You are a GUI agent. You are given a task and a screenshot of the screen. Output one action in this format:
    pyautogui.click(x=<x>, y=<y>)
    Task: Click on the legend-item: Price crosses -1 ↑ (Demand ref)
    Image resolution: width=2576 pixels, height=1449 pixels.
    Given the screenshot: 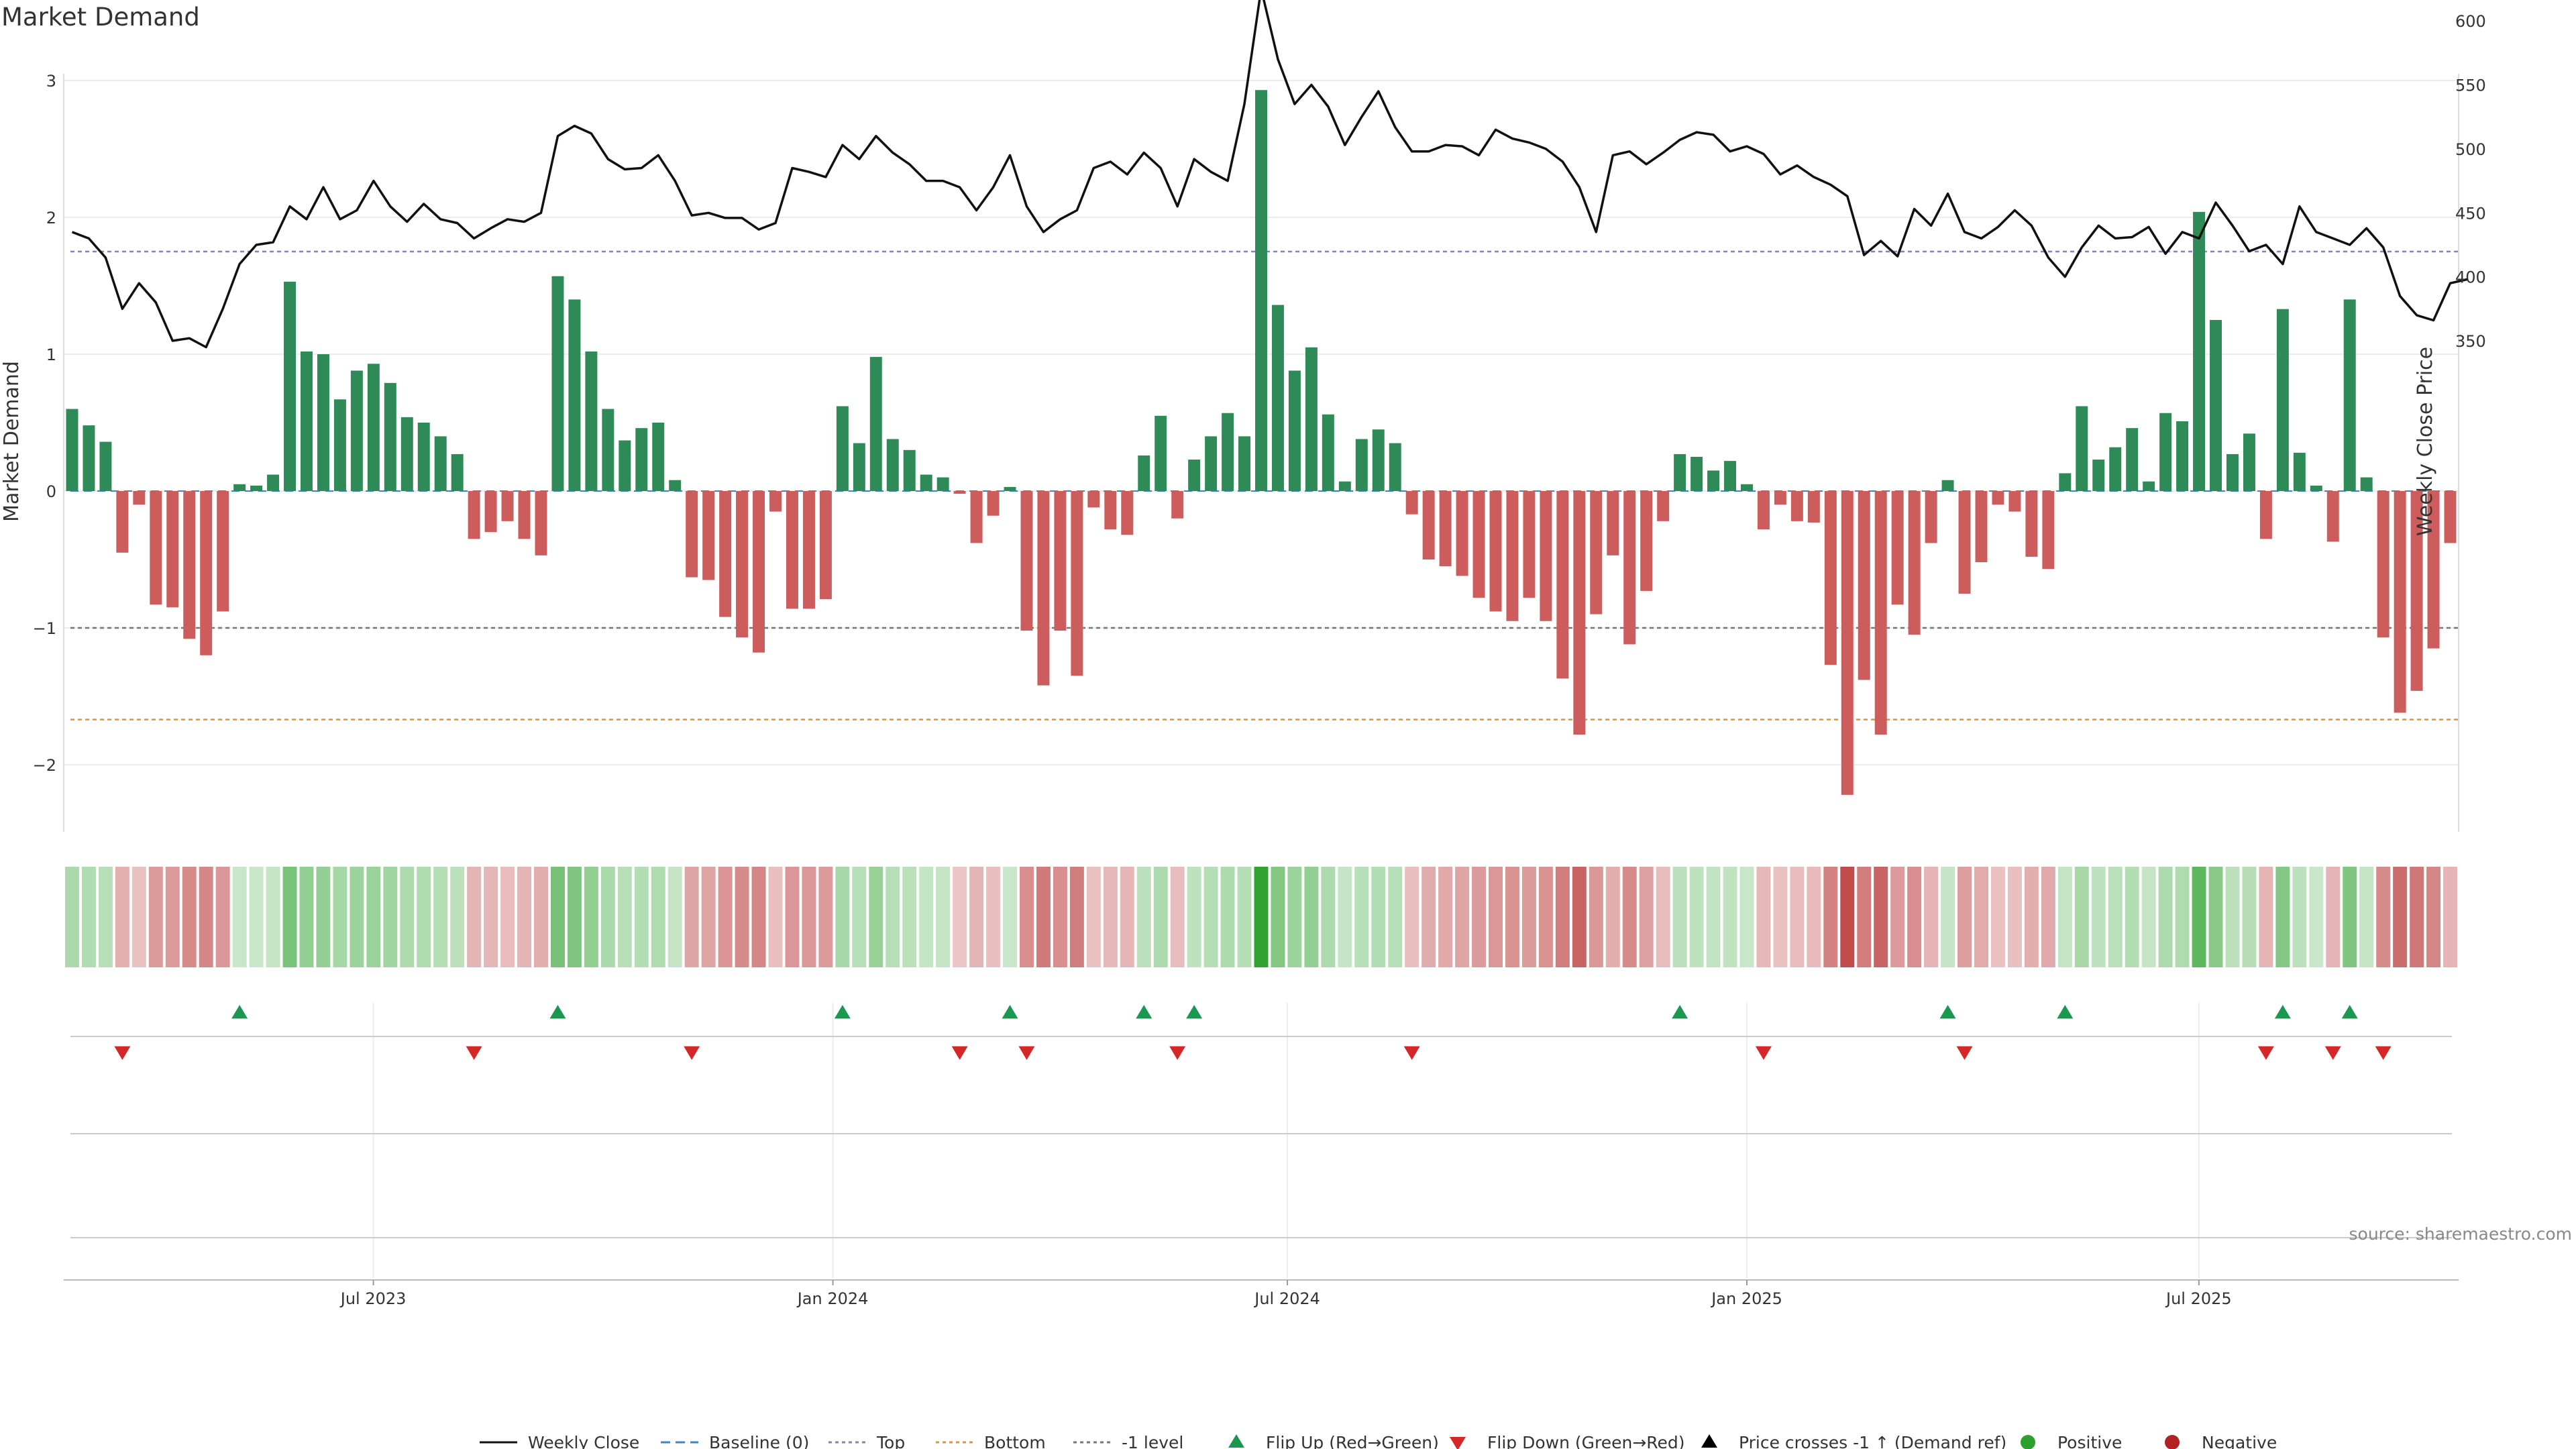 What is the action you would take?
    pyautogui.click(x=1853, y=1441)
    